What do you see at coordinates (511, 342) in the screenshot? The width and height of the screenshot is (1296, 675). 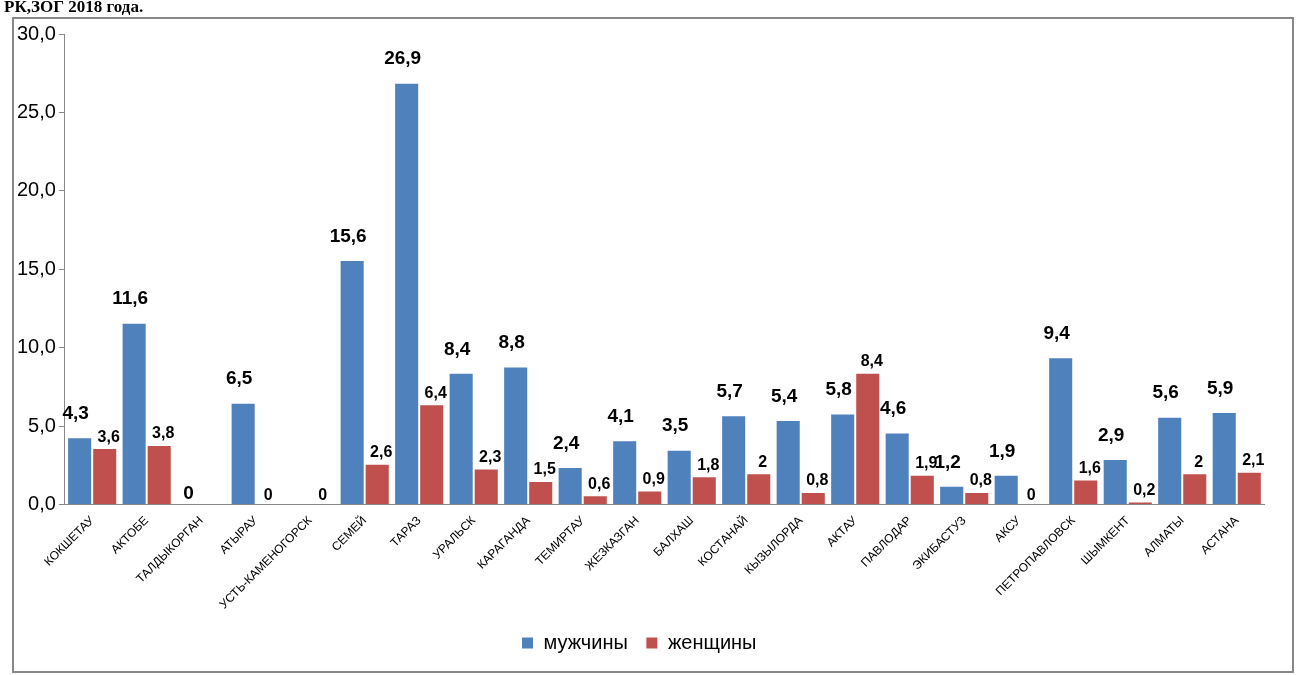 I see `data-label: 8,8` at bounding box center [511, 342].